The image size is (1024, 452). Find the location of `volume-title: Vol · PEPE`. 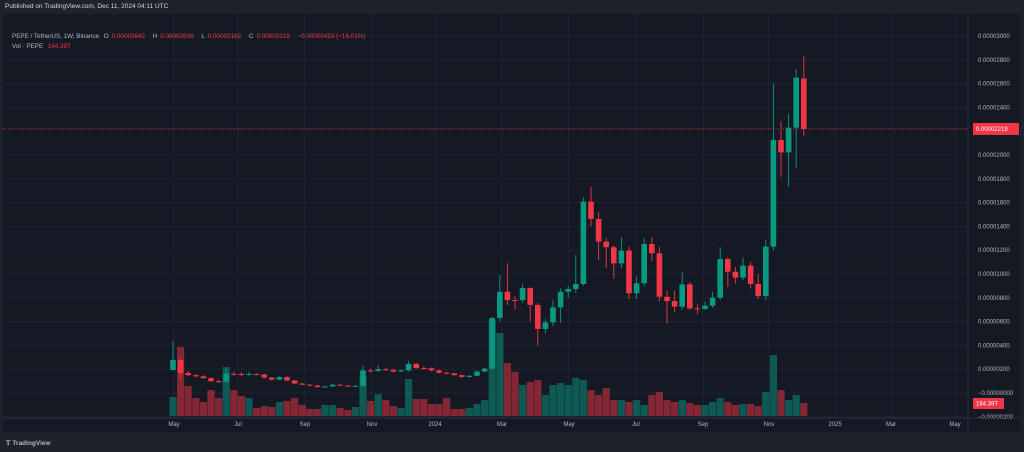

volume-title: Vol · PEPE is located at coordinates (28, 46).